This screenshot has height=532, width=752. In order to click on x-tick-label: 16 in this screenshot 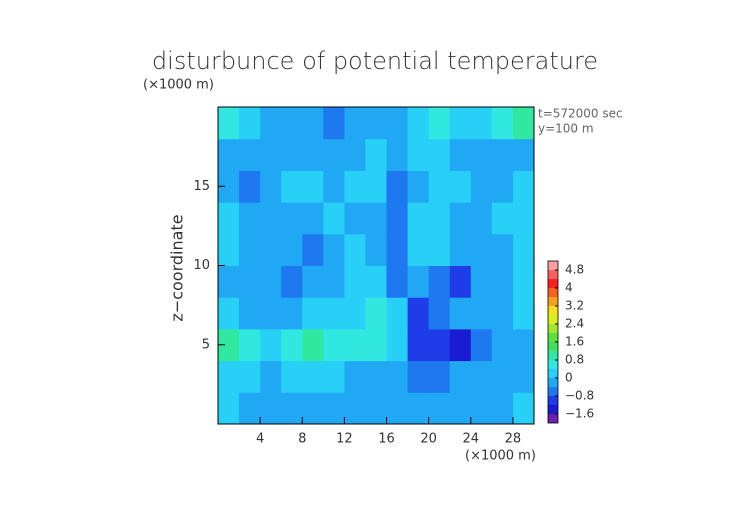, I will do `click(386, 439)`.